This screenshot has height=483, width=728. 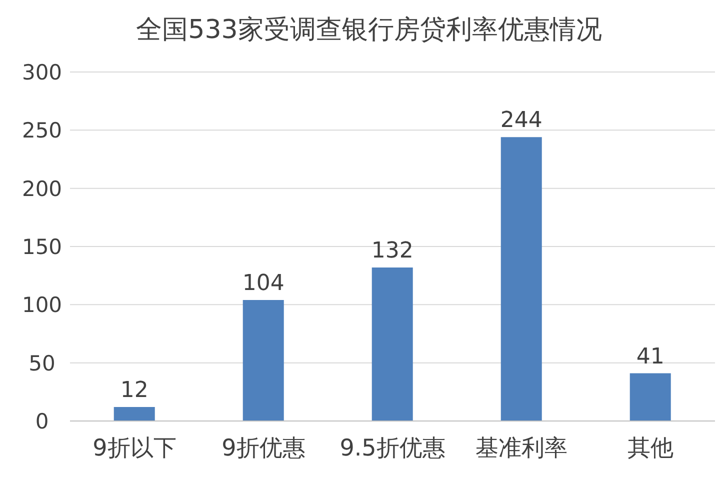 What do you see at coordinates (42, 421) in the screenshot?
I see `y-tick-label: 0` at bounding box center [42, 421].